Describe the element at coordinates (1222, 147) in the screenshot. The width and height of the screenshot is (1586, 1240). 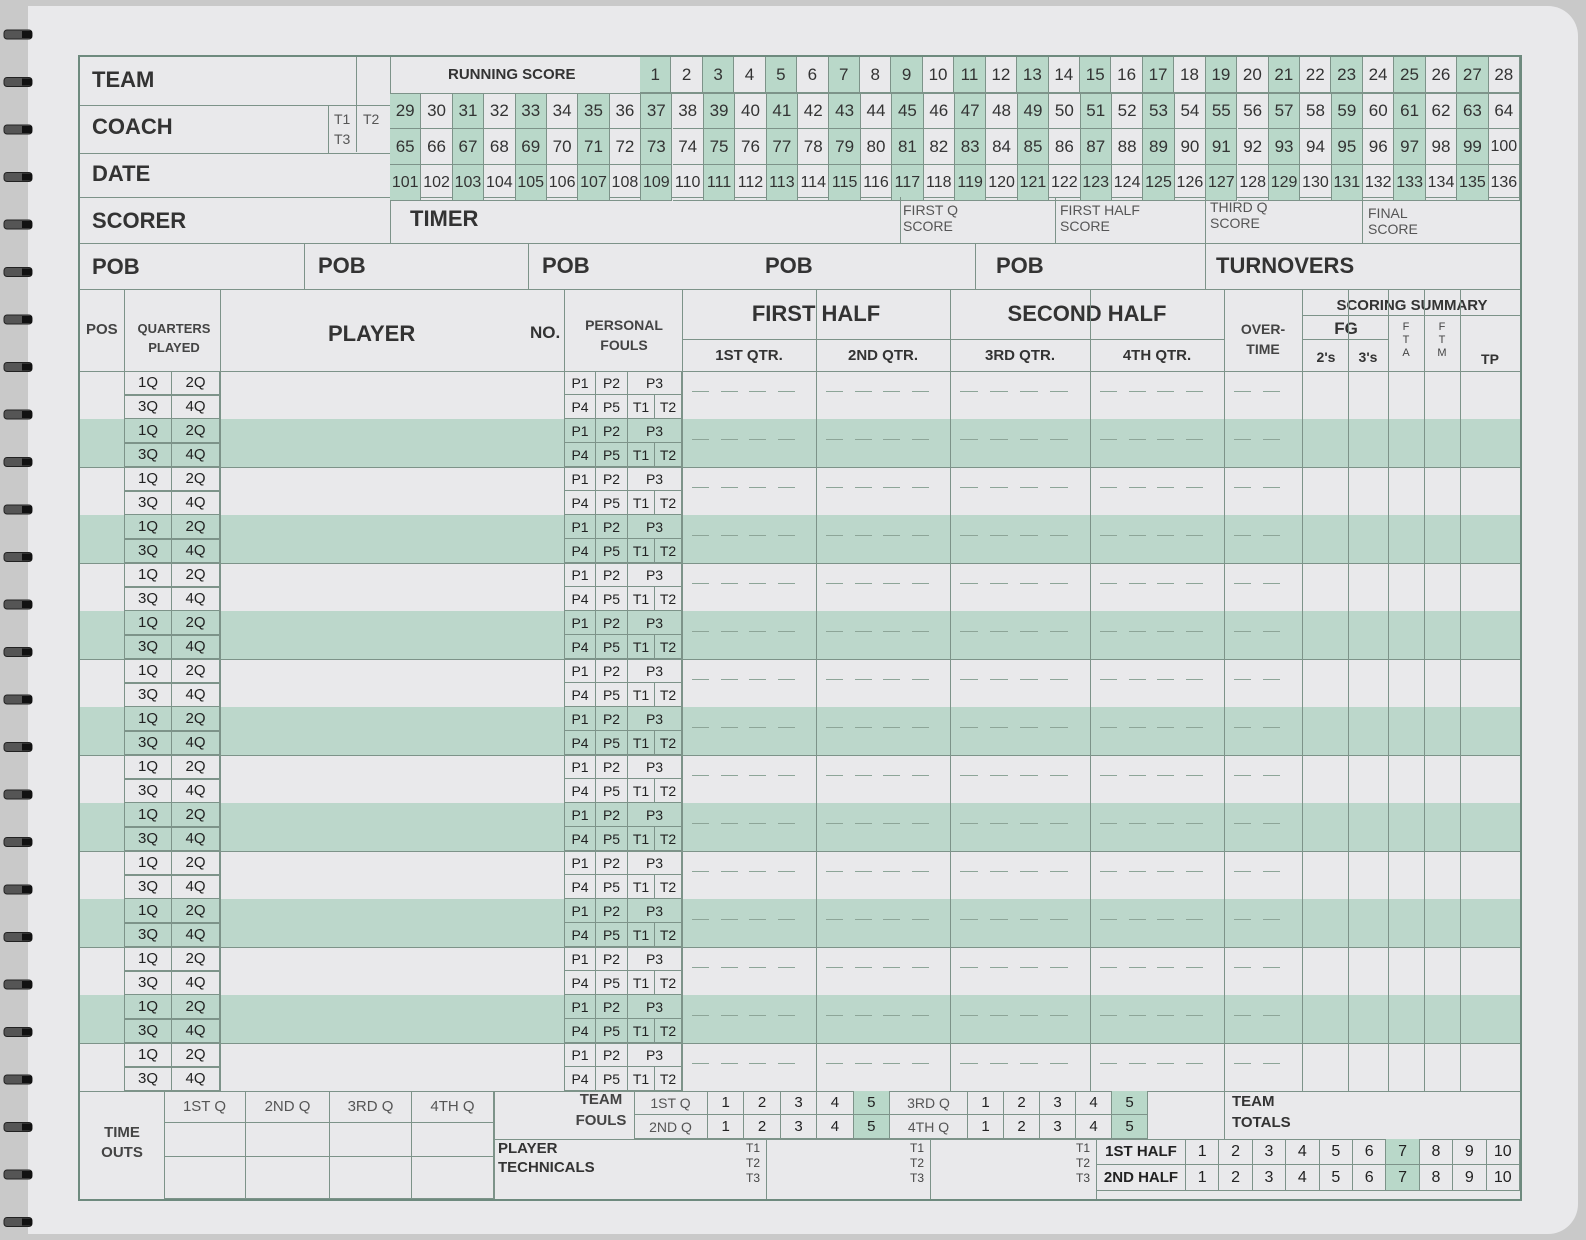
I see `running-score-cell: 91` at that location.